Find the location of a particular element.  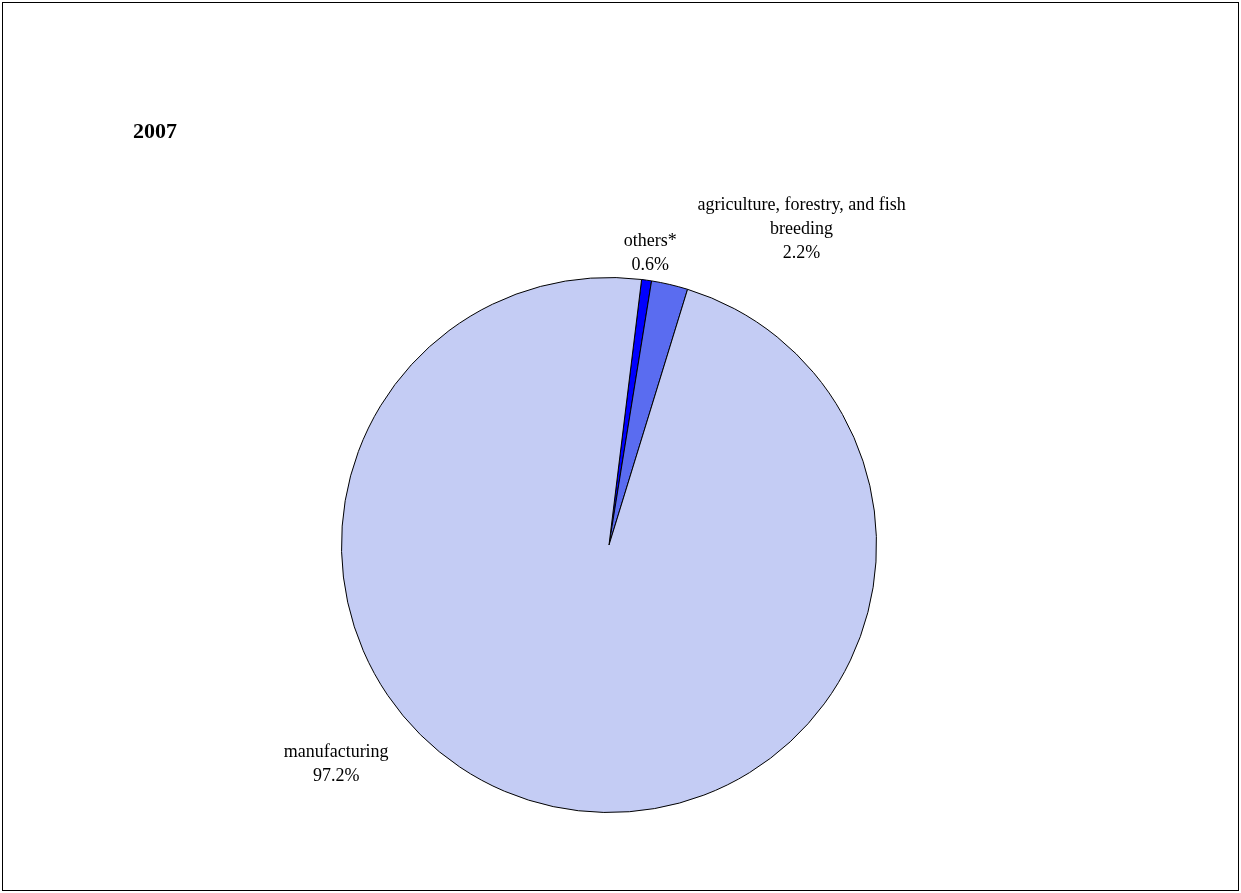

data-label: 0.6% is located at coordinates (650, 264).